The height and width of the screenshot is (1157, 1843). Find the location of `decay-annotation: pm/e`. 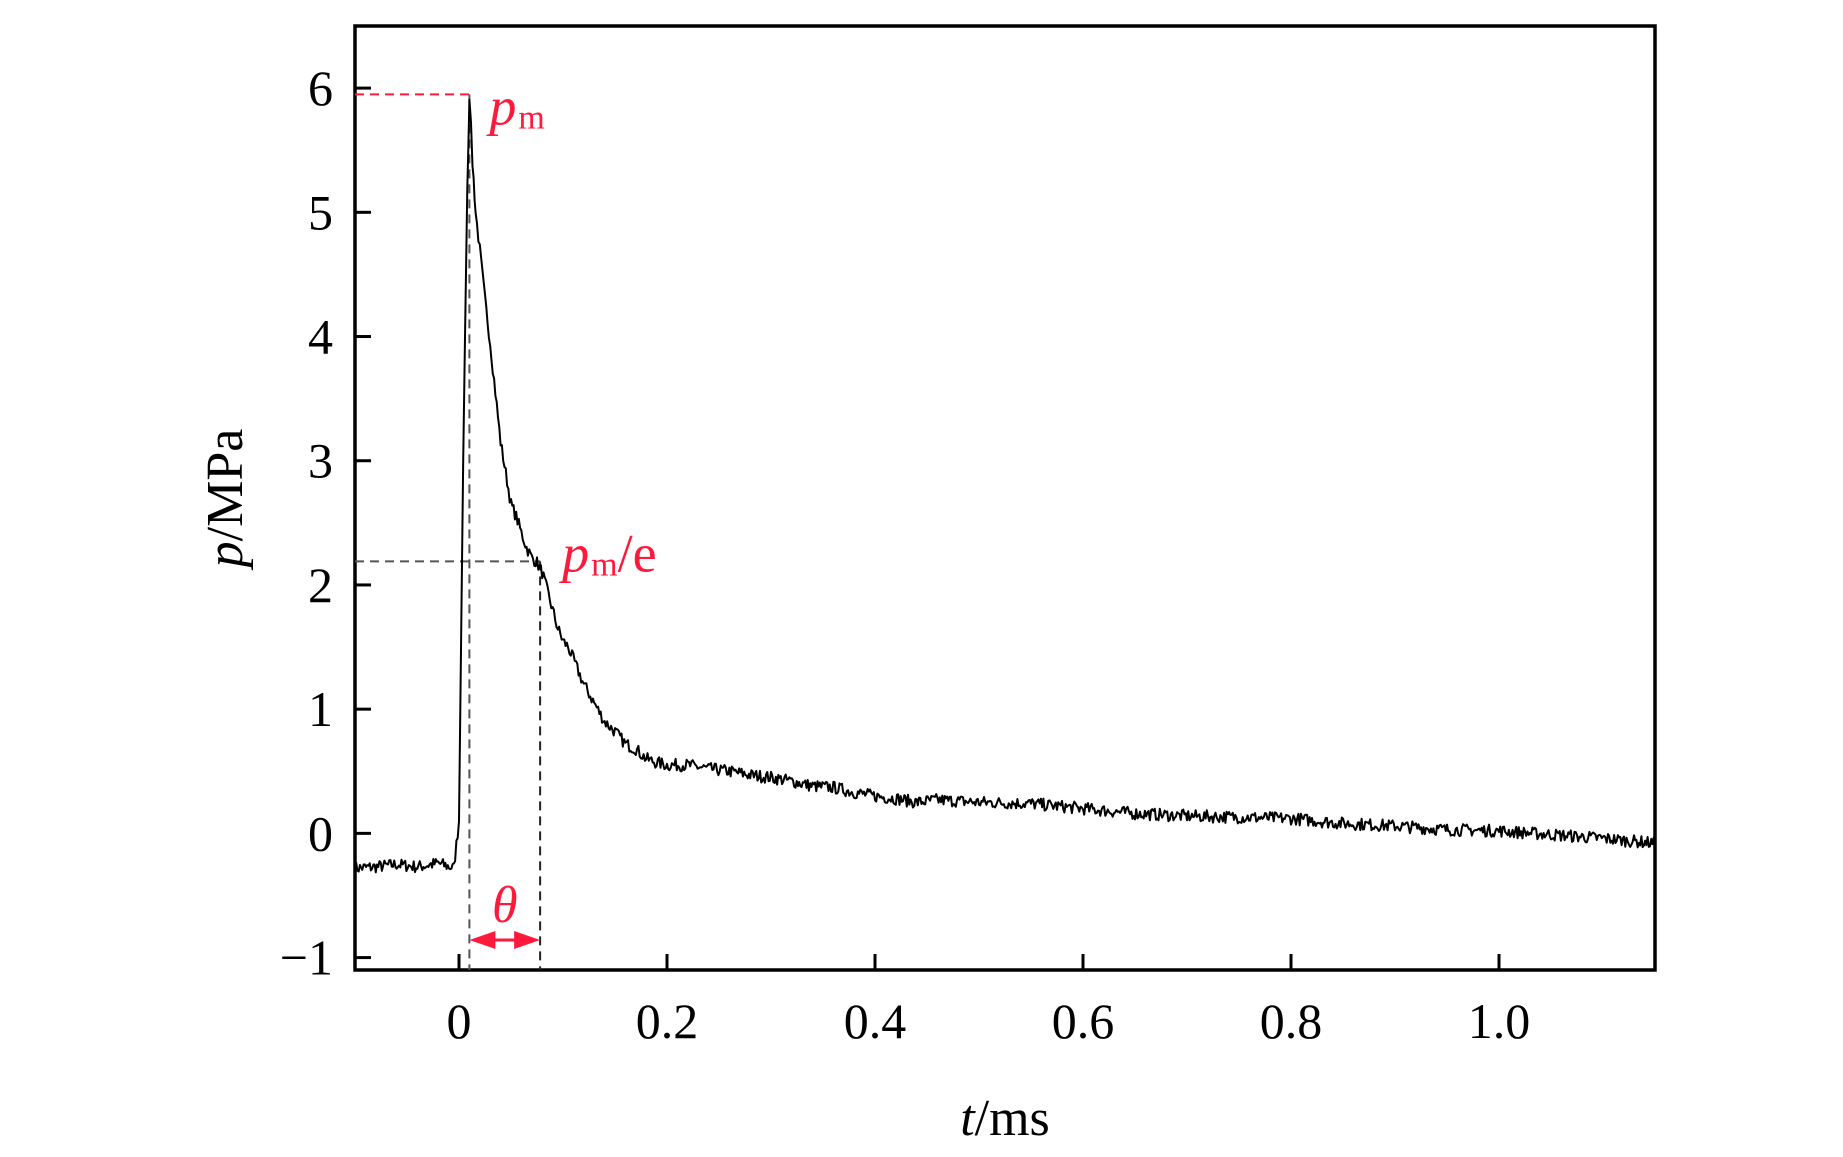

decay-annotation: pm/e is located at coordinates (607, 553).